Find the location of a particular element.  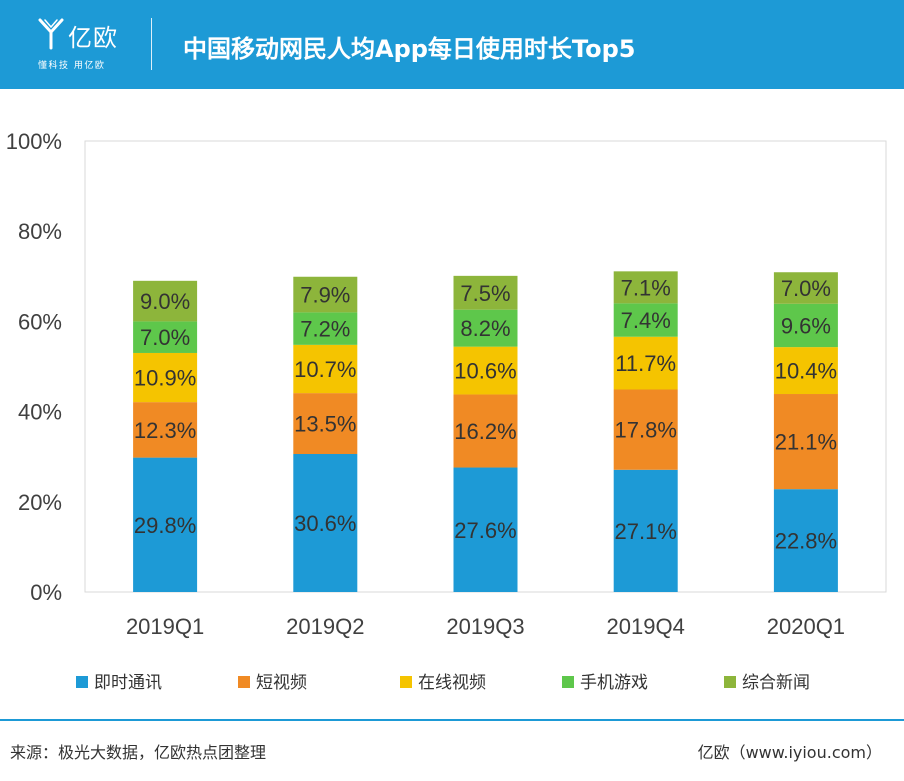

data-label: 10.4% is located at coordinates (806, 371).